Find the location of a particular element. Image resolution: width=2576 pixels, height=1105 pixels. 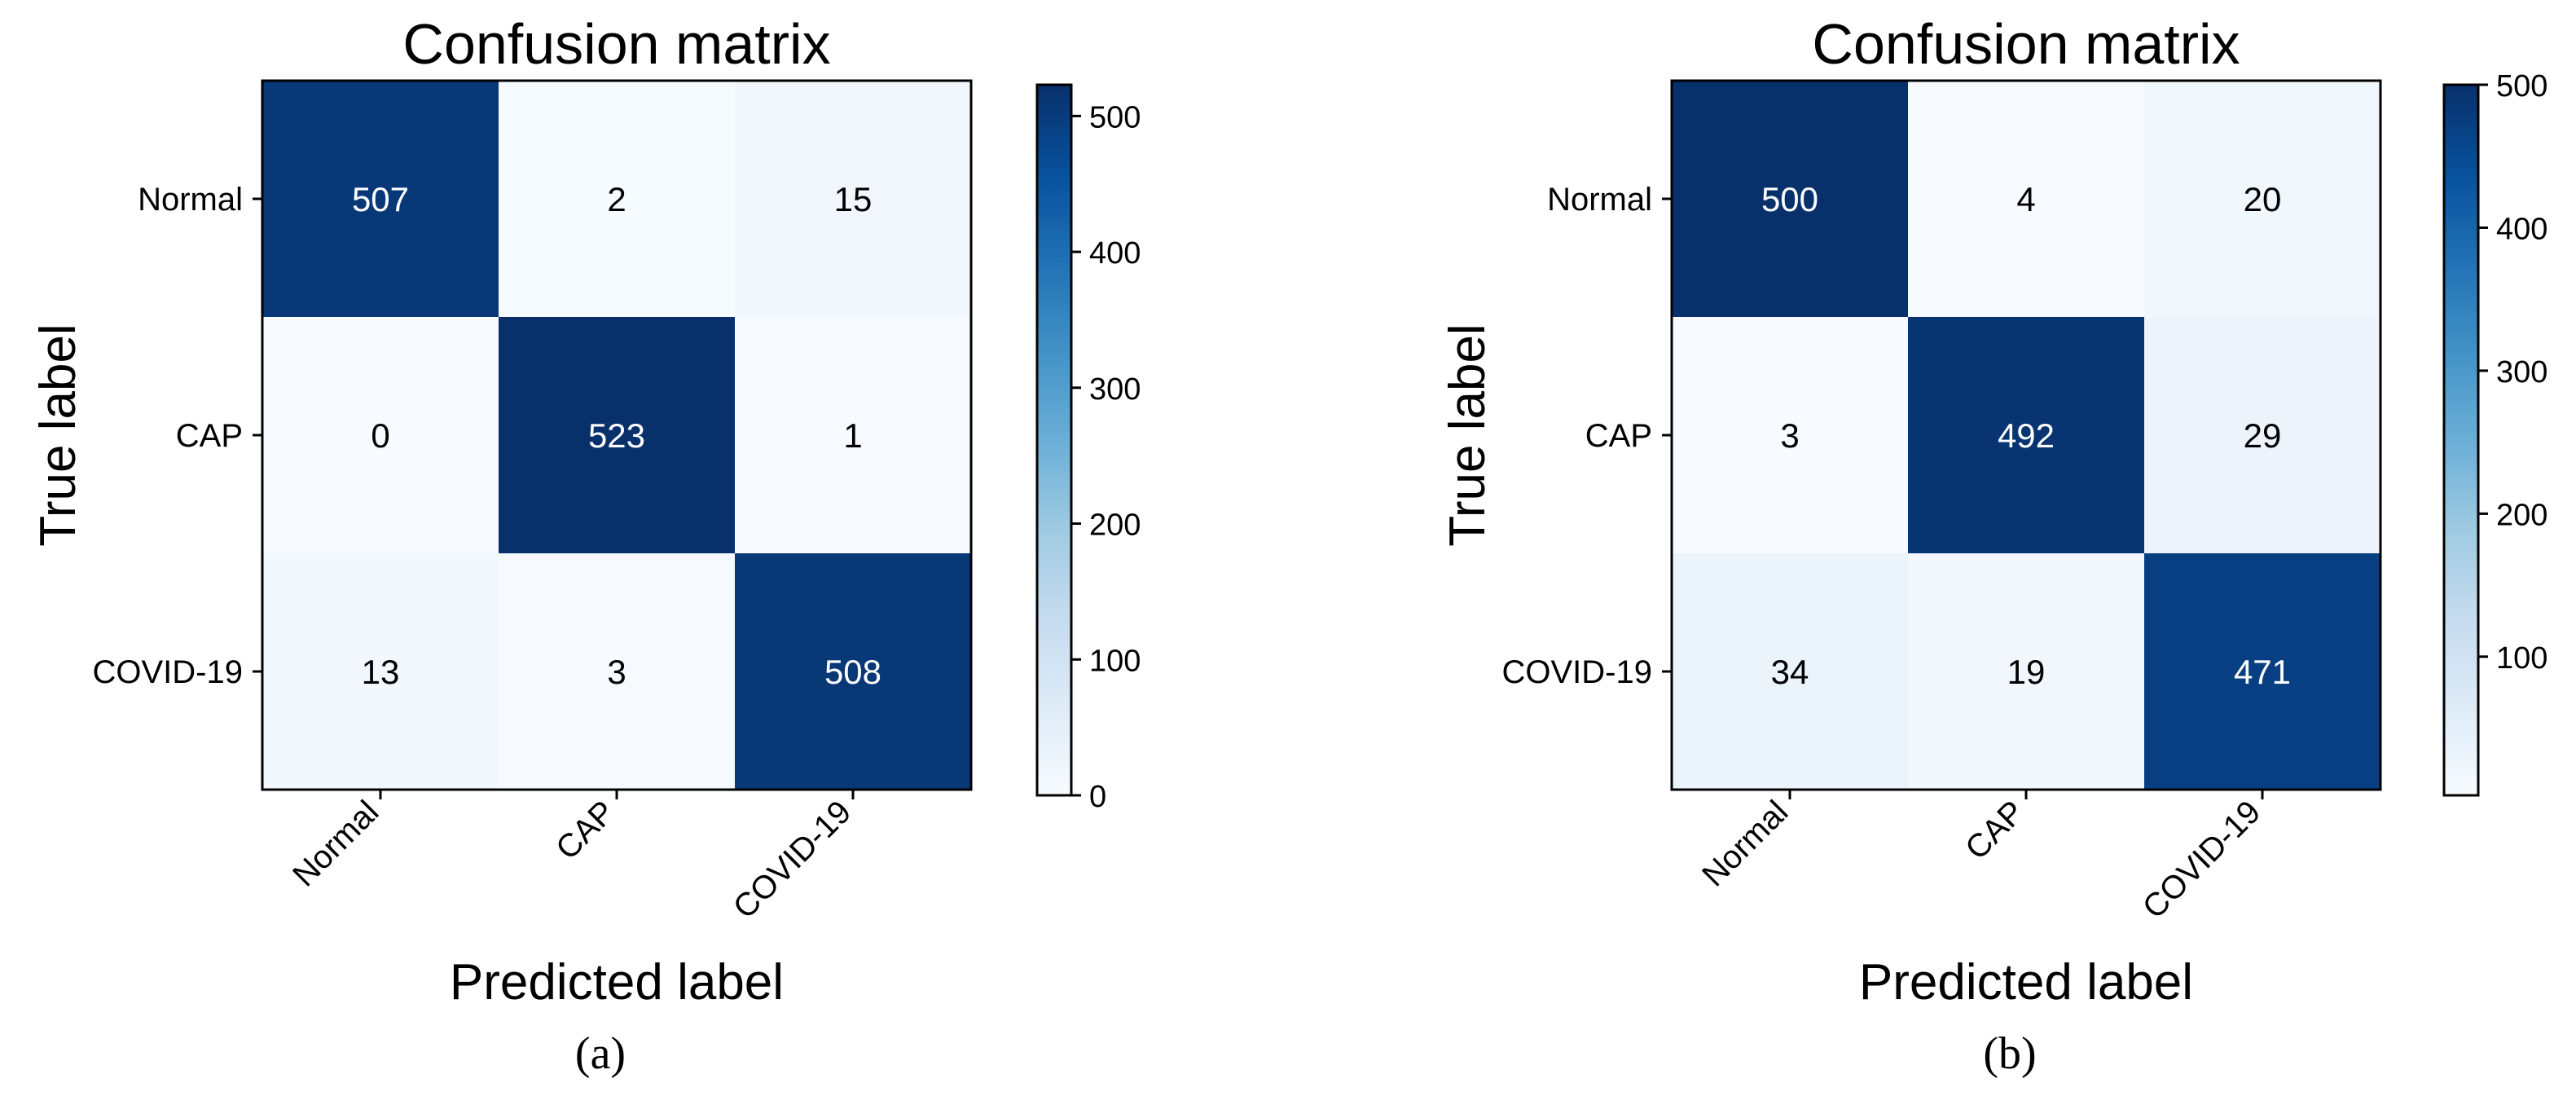

cell-value-label: 15 is located at coordinates (853, 199).